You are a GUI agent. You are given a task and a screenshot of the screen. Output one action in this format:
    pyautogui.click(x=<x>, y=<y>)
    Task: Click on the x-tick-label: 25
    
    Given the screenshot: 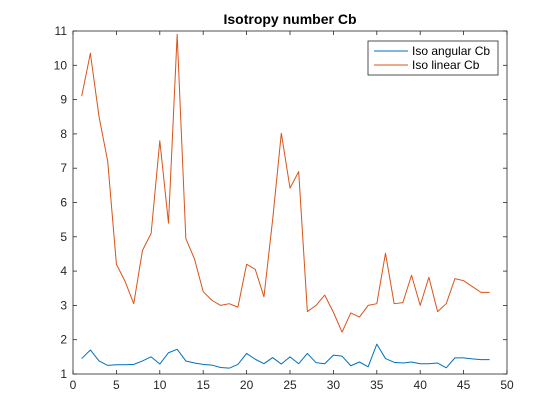 What is the action you would take?
    pyautogui.click(x=290, y=385)
    